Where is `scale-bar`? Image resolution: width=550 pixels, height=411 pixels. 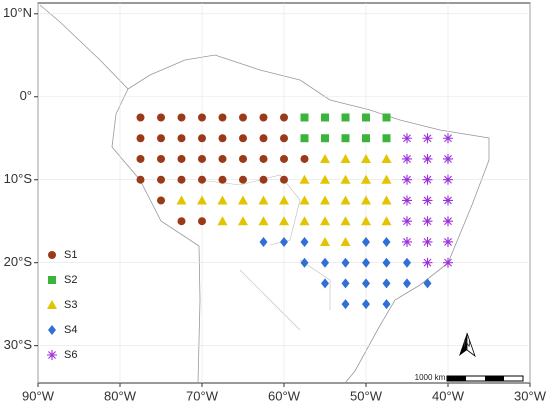 scale-bar is located at coordinates (485, 378).